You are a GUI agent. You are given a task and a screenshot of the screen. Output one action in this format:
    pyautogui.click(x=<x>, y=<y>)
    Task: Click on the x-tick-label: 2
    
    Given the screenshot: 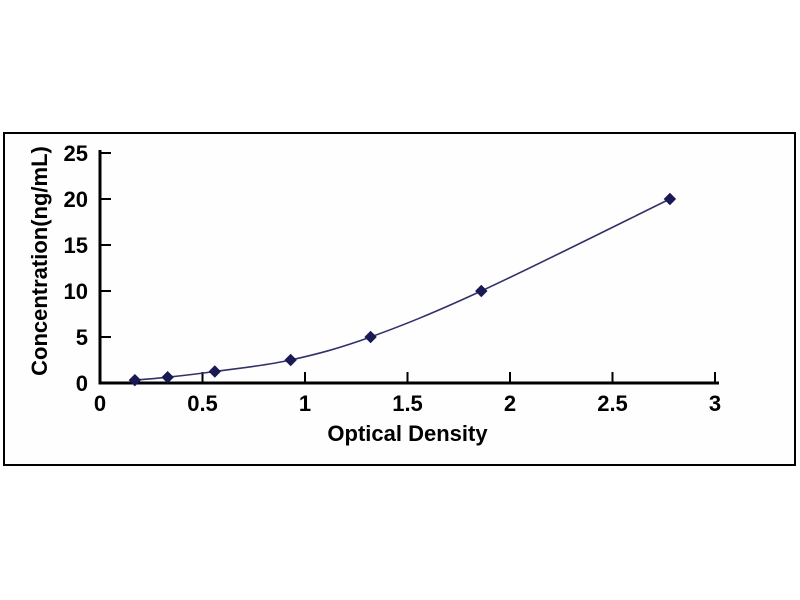 What is the action you would take?
    pyautogui.click(x=510, y=403)
    